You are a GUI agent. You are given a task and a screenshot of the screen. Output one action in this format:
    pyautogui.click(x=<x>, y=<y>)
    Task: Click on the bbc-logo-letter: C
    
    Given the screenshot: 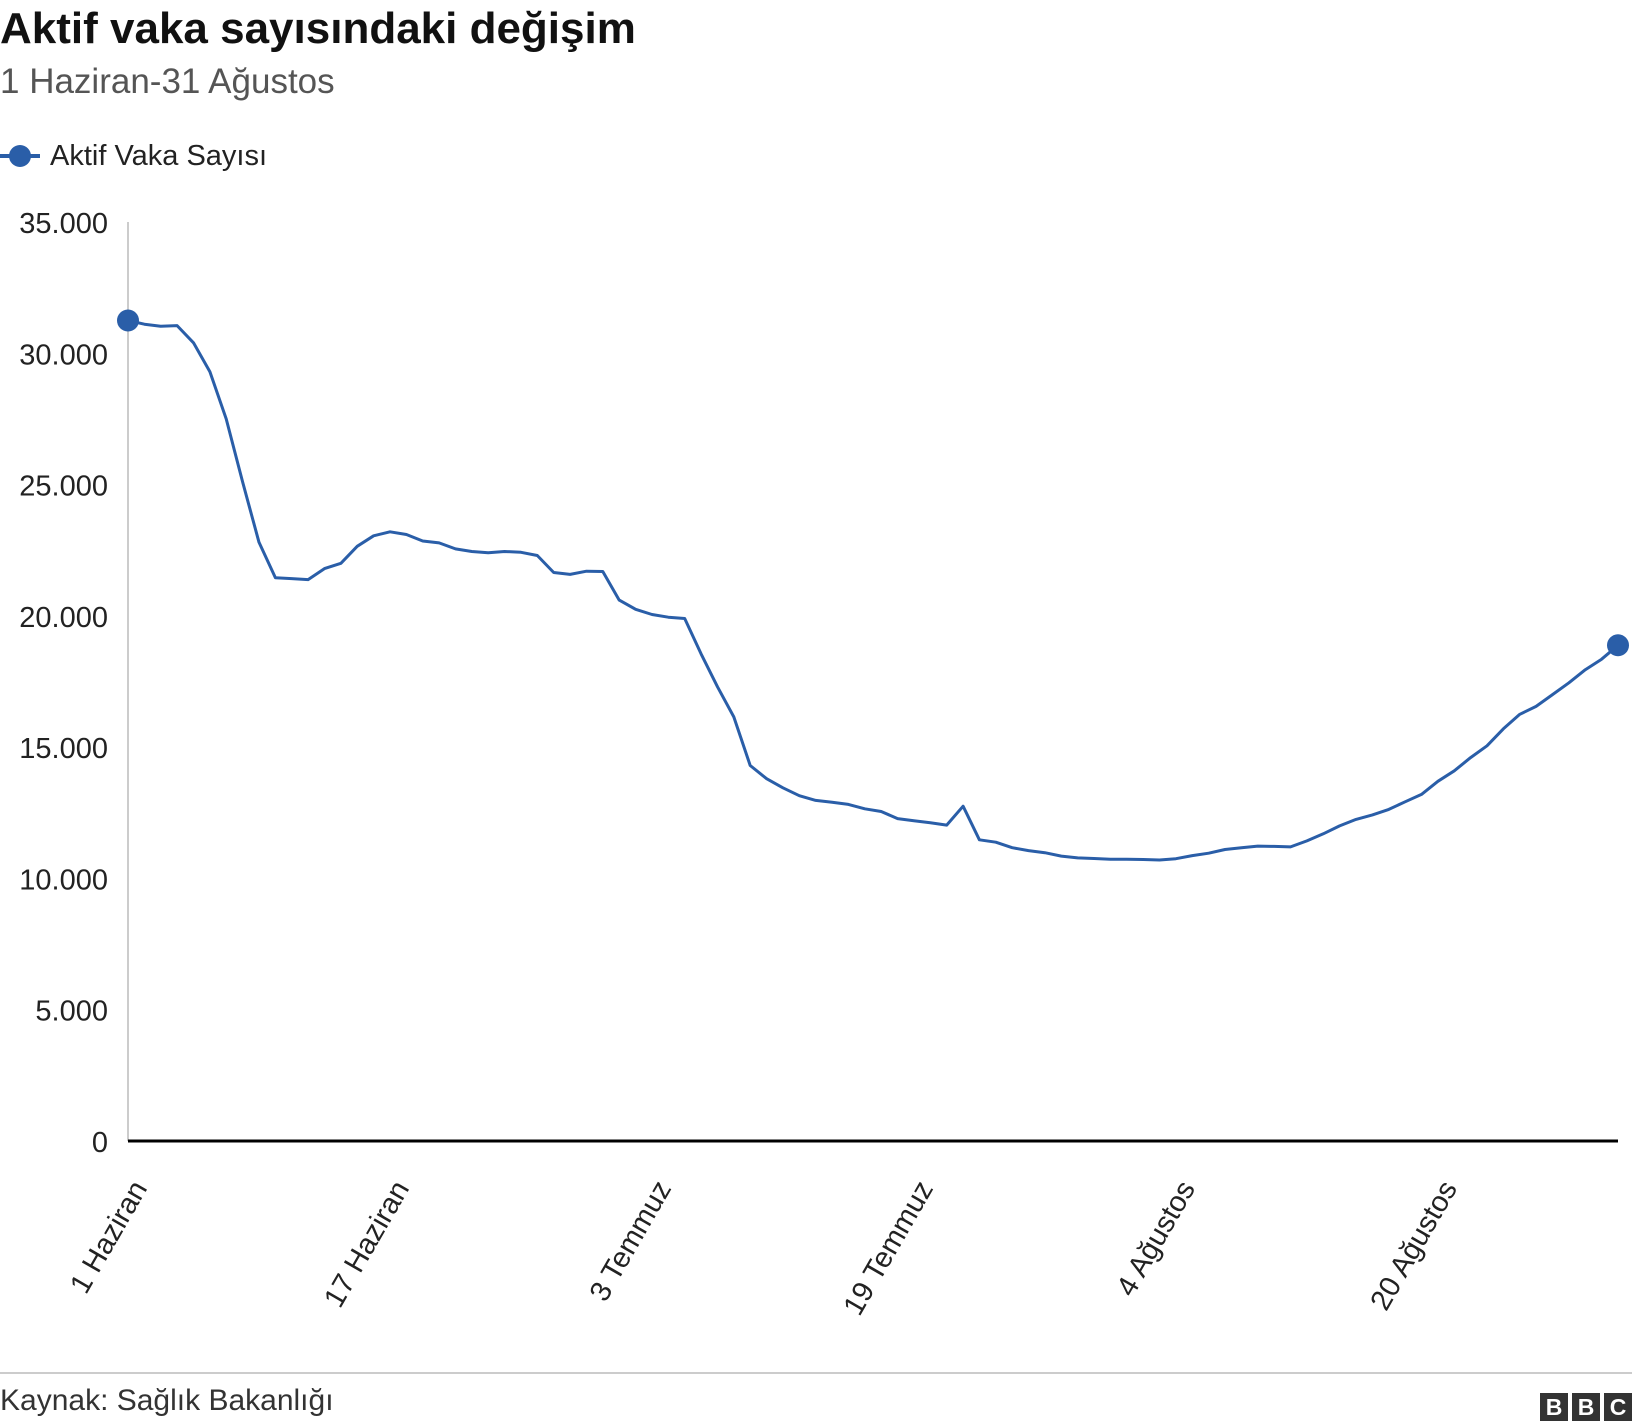 What is the action you would take?
    pyautogui.click(x=1618, y=1407)
    